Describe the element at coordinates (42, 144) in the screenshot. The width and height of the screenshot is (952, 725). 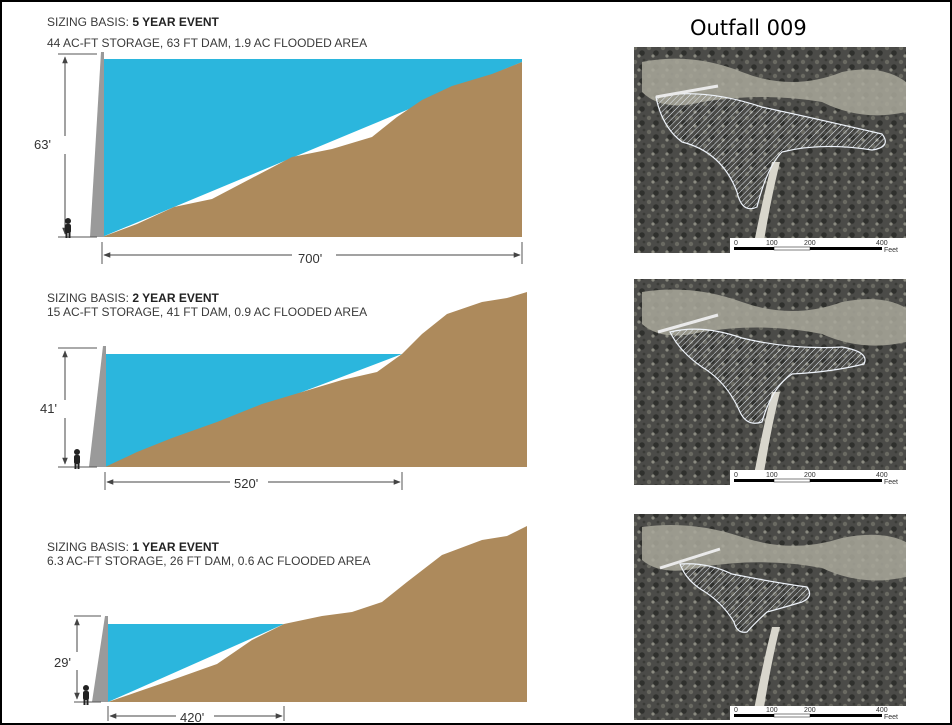
I see `height-label: 63'` at that location.